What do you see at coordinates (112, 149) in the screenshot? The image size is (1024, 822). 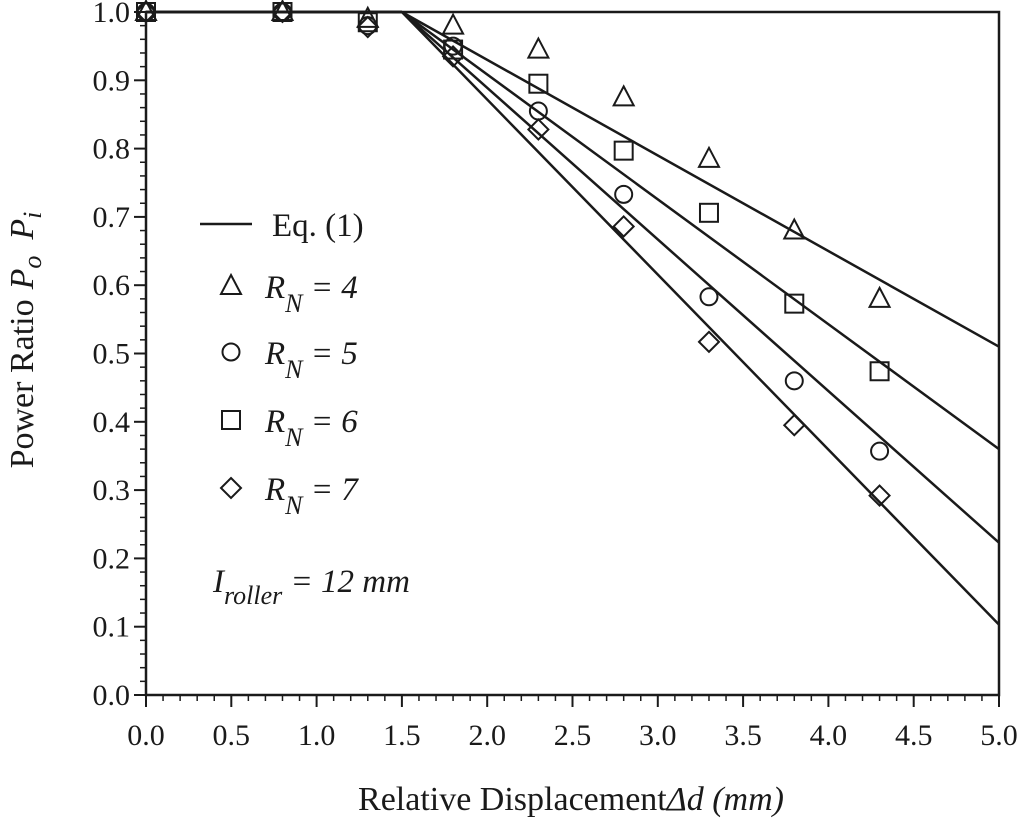 I see `y-tick-label: 0.8` at bounding box center [112, 149].